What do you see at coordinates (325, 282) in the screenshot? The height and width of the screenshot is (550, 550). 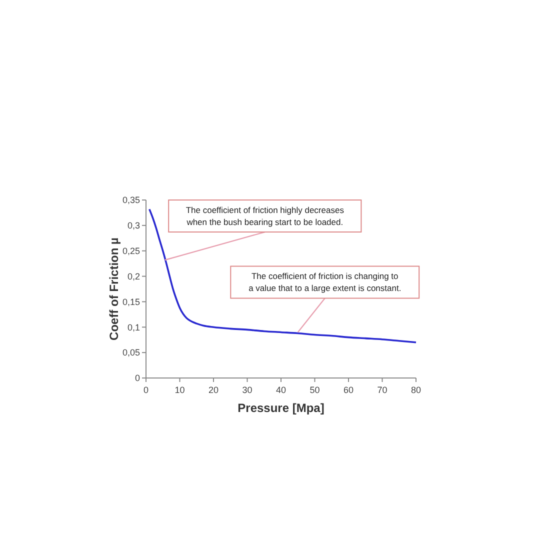 I see `annotation: The coefficient of friction is changing to a value that to a large extent is constant.` at bounding box center [325, 282].